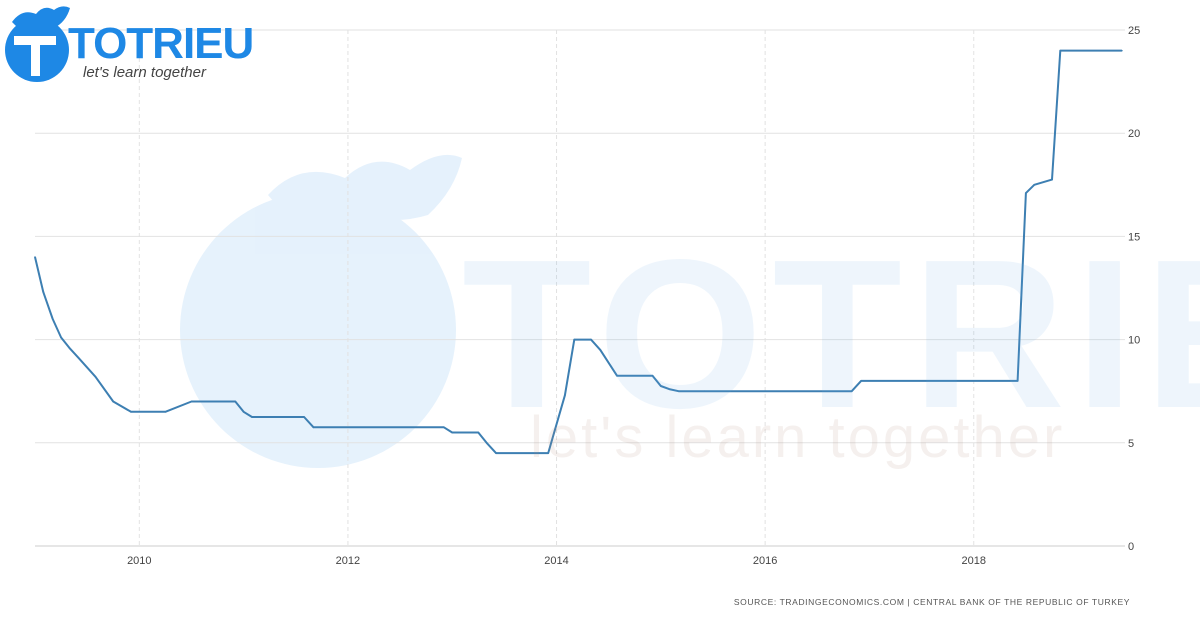  What do you see at coordinates (1131, 444) in the screenshot?
I see `y-tick-label: 5` at bounding box center [1131, 444].